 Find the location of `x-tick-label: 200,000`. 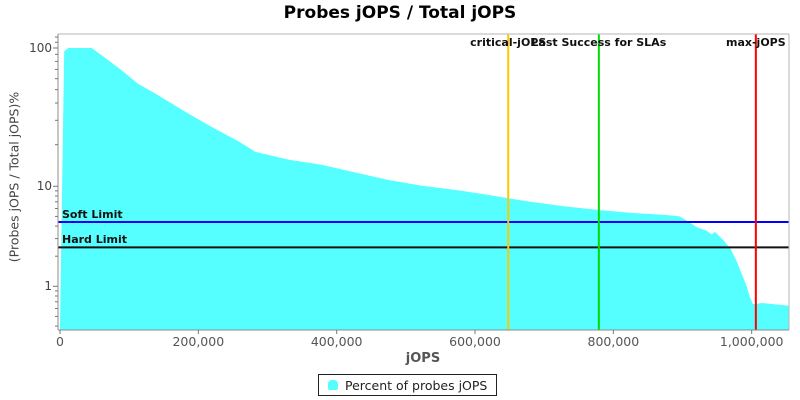

x-tick-label: 200,000 is located at coordinates (198, 341).